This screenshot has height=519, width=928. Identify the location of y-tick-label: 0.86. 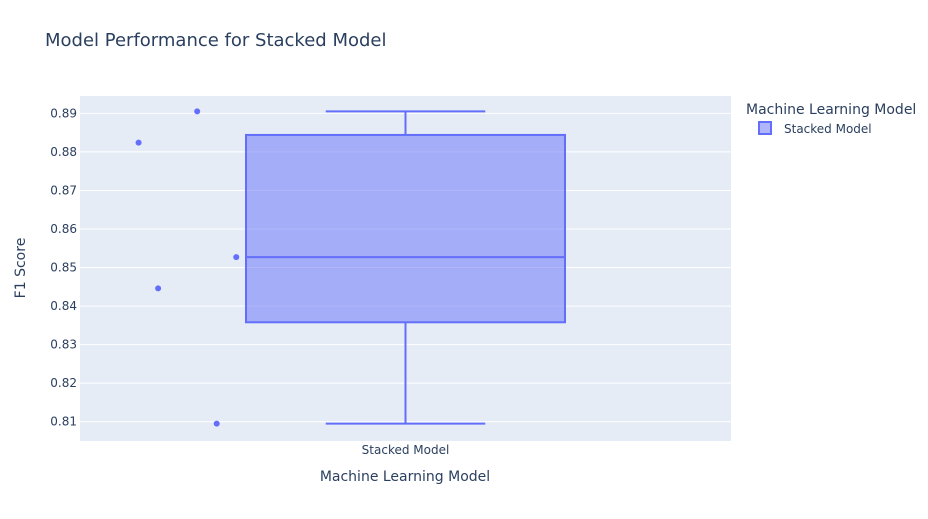
(63, 229).